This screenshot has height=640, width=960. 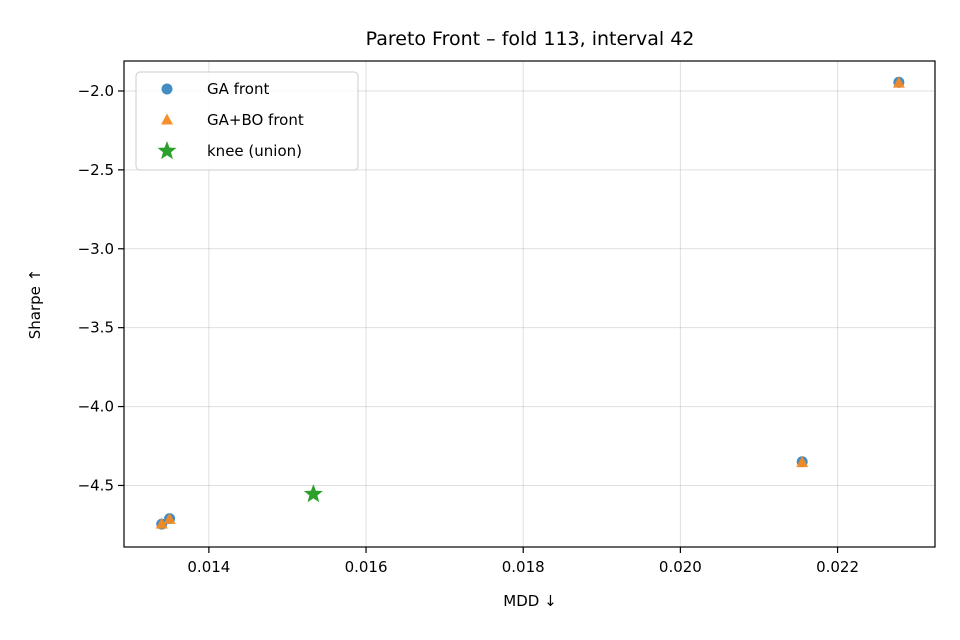 What do you see at coordinates (96, 170) in the screenshot?
I see `y-tick-label: −2.5` at bounding box center [96, 170].